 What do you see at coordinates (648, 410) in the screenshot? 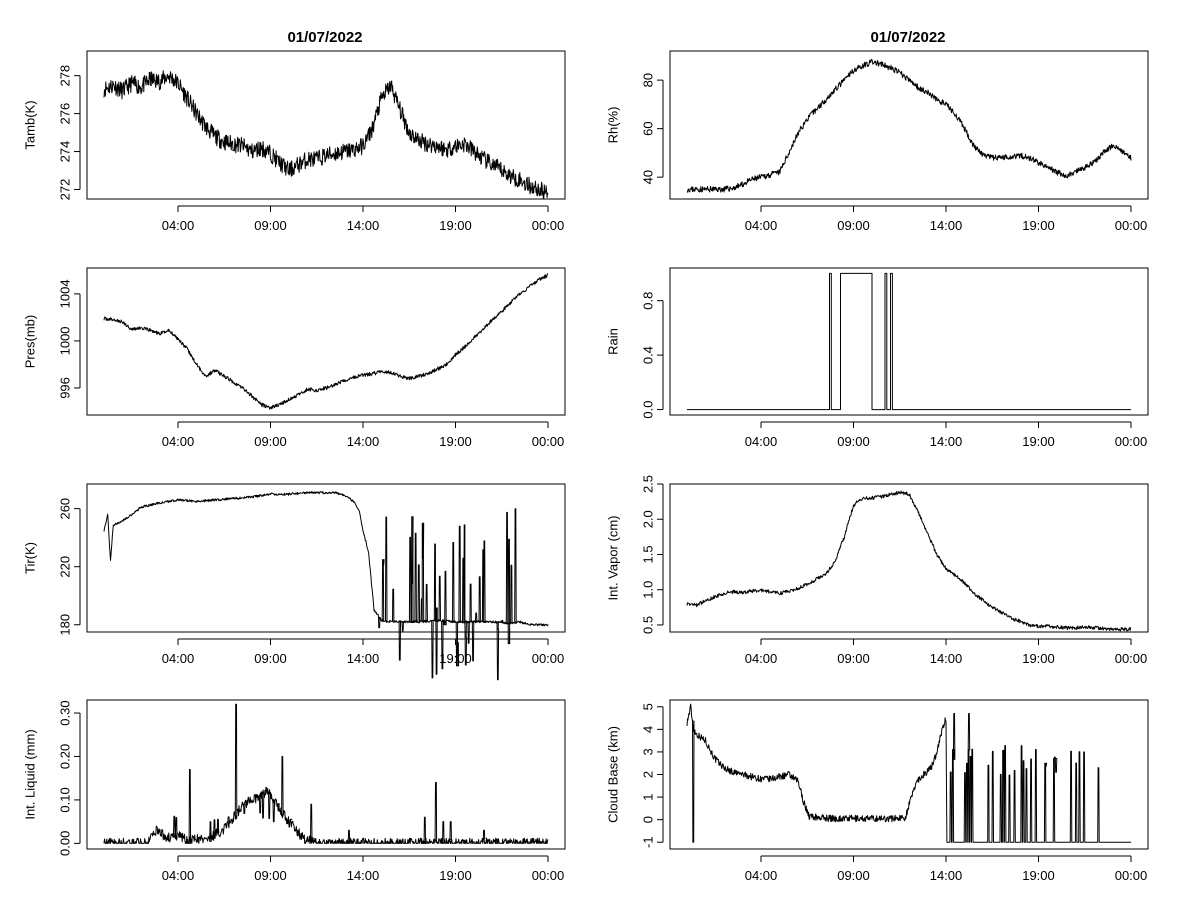
I see `y-tick-label: 0.0` at bounding box center [648, 410].